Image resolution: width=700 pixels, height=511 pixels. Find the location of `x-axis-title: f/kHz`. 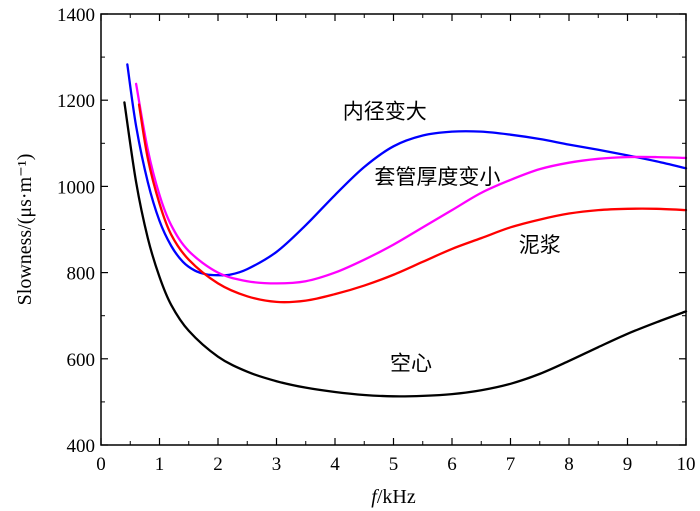

x-axis-title: f/kHz is located at coordinates (393, 497).